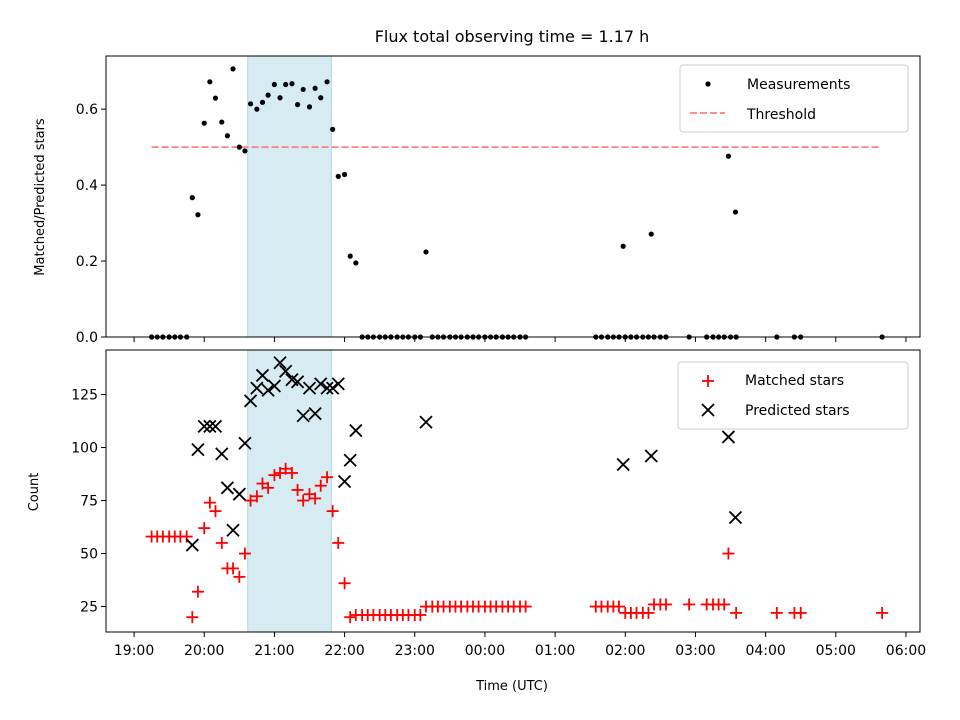  Describe the element at coordinates (84, 449) in the screenshot. I see `y-tick-label: 100` at that location.